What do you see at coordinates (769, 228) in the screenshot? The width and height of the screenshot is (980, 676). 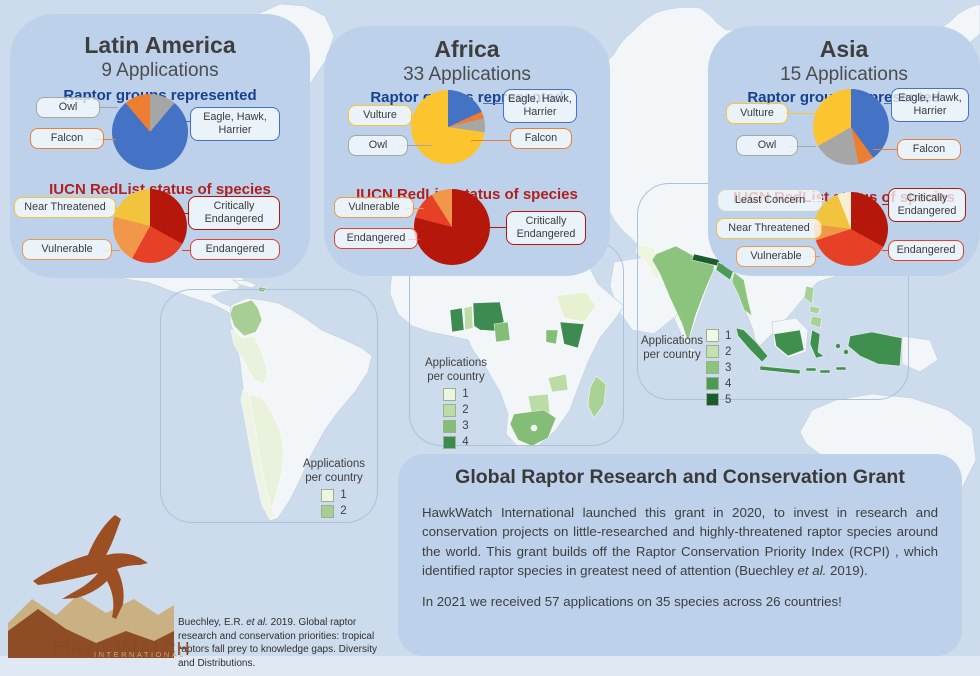 I see `label-near-threatened-asia: Near Threatened` at bounding box center [769, 228].